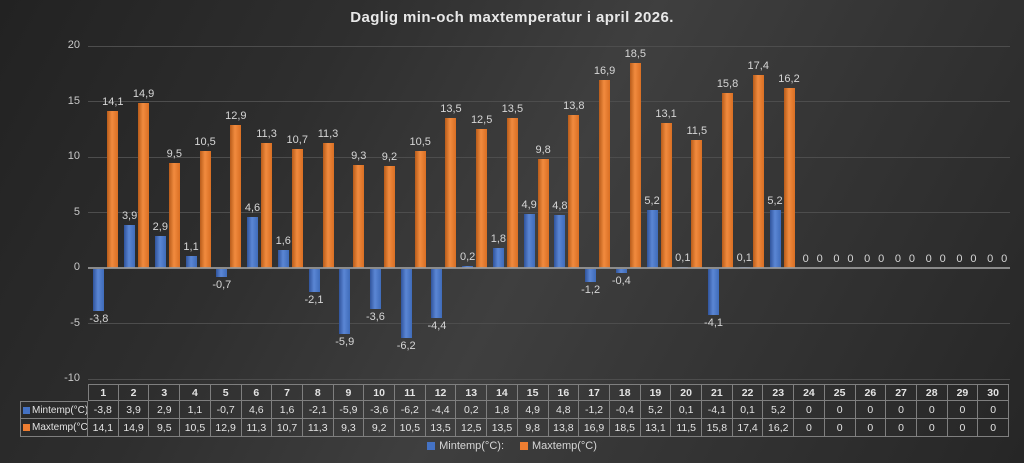  Describe the element at coordinates (564, 428) in the screenshot. I see `table-value-cell: 13,8` at that location.